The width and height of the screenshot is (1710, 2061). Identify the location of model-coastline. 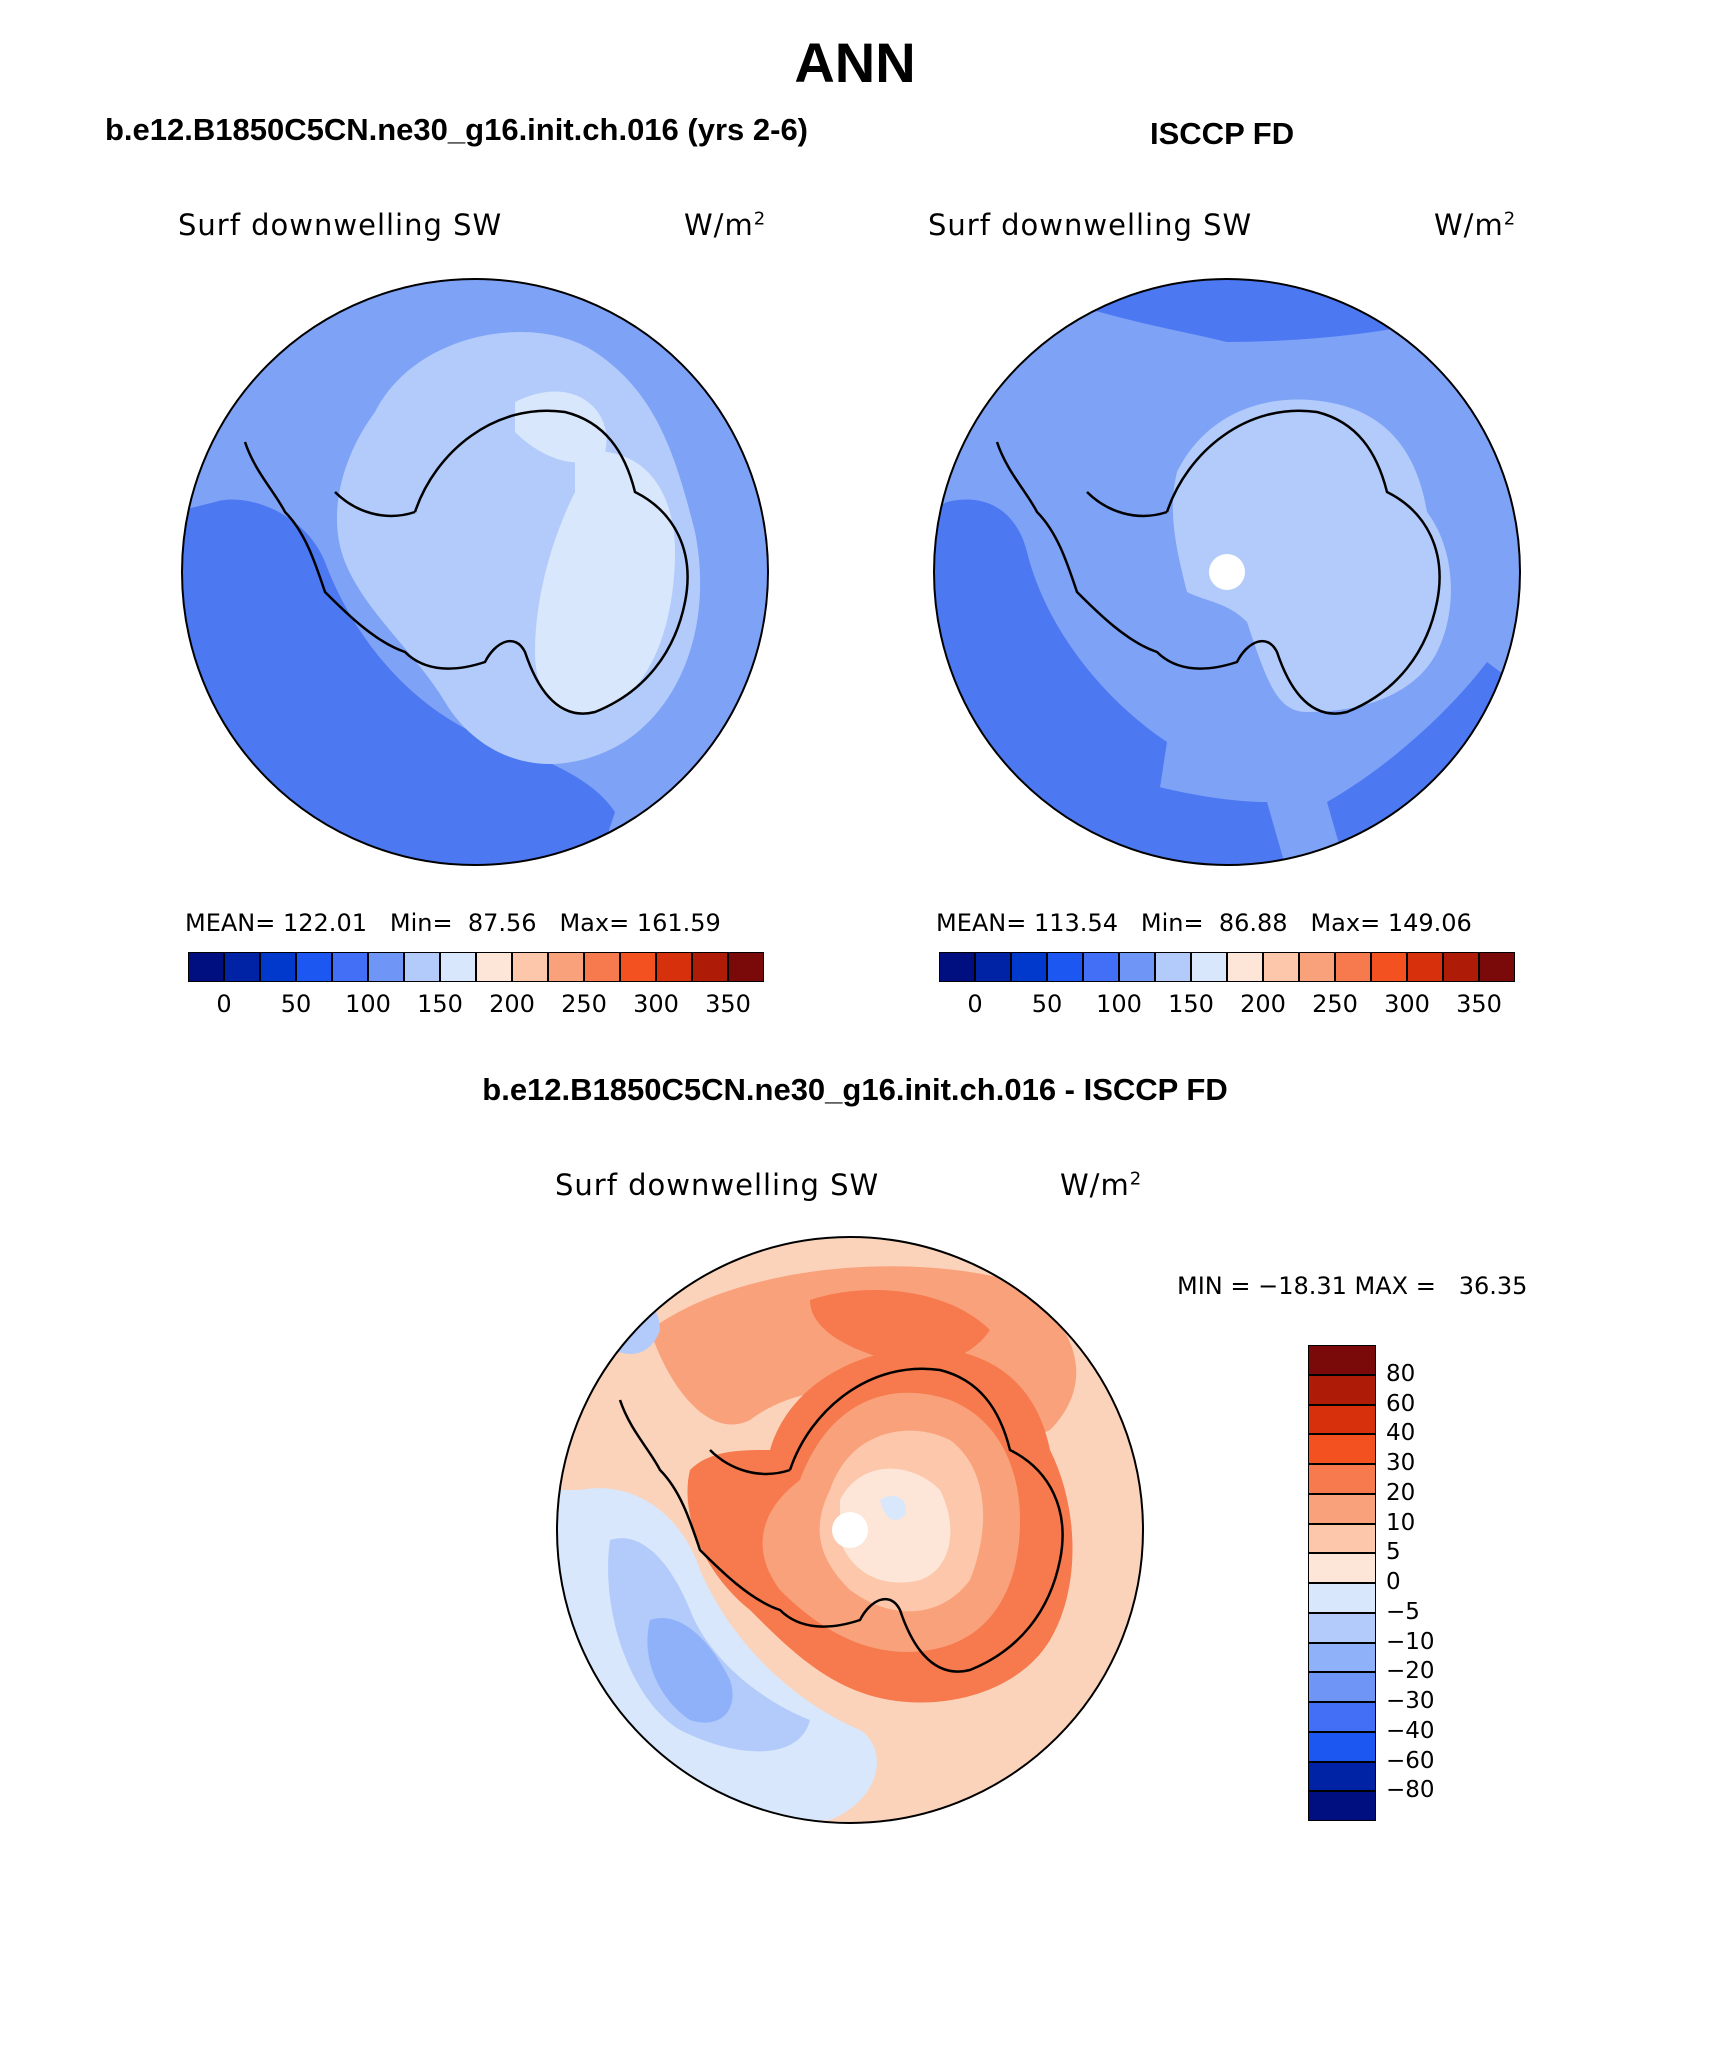
(466, 562).